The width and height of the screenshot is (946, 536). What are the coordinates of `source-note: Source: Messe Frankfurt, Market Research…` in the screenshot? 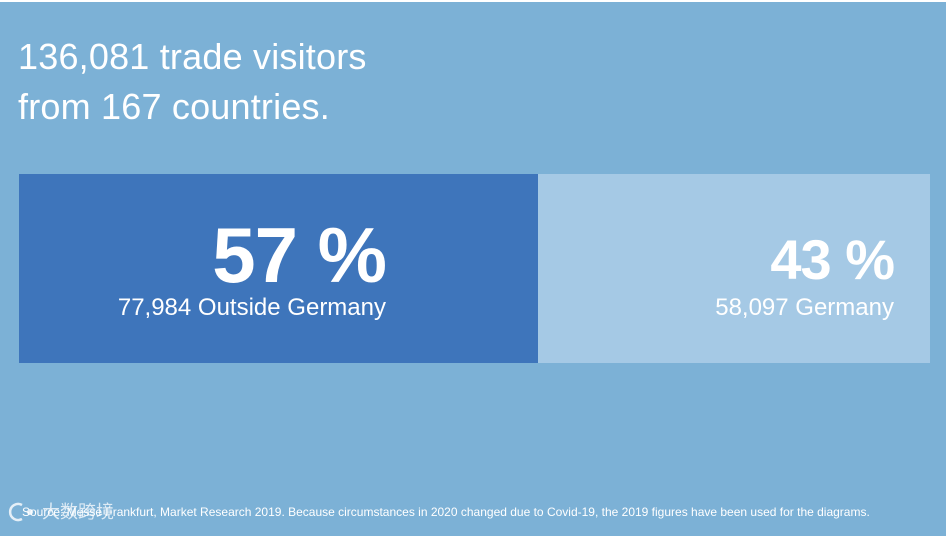 It's located at (446, 512).